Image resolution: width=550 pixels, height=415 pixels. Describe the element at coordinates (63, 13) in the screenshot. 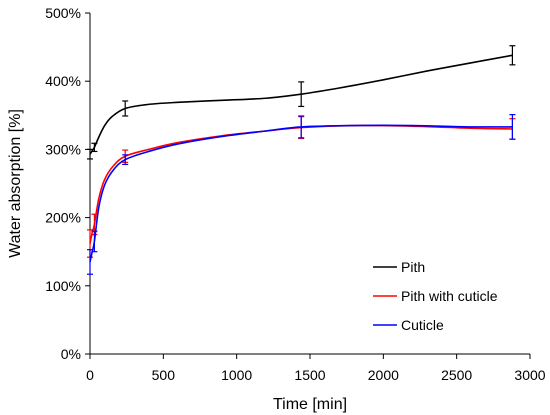

I see `y-tick-label: 500%` at that location.